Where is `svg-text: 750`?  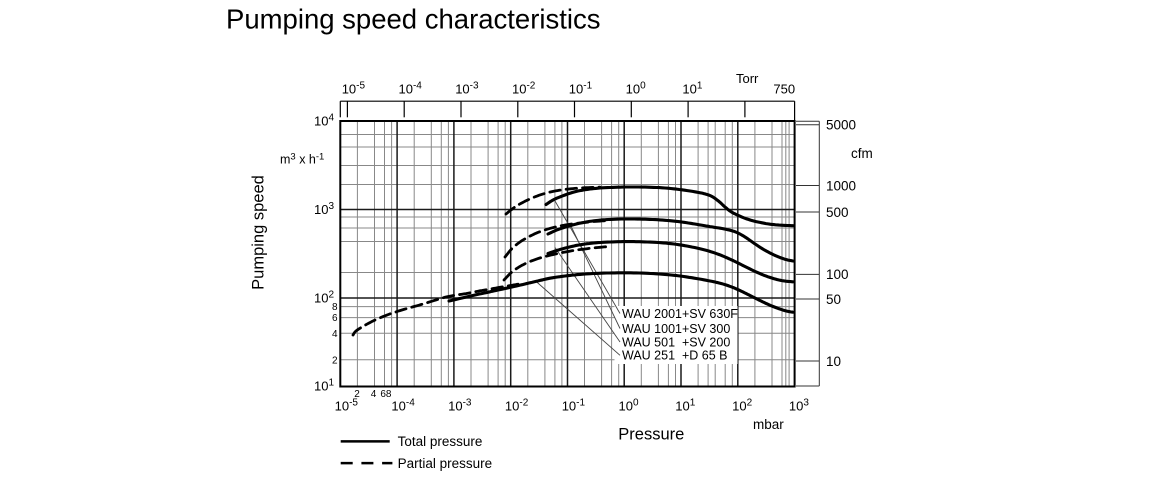 svg-text: 750 is located at coordinates (784, 89).